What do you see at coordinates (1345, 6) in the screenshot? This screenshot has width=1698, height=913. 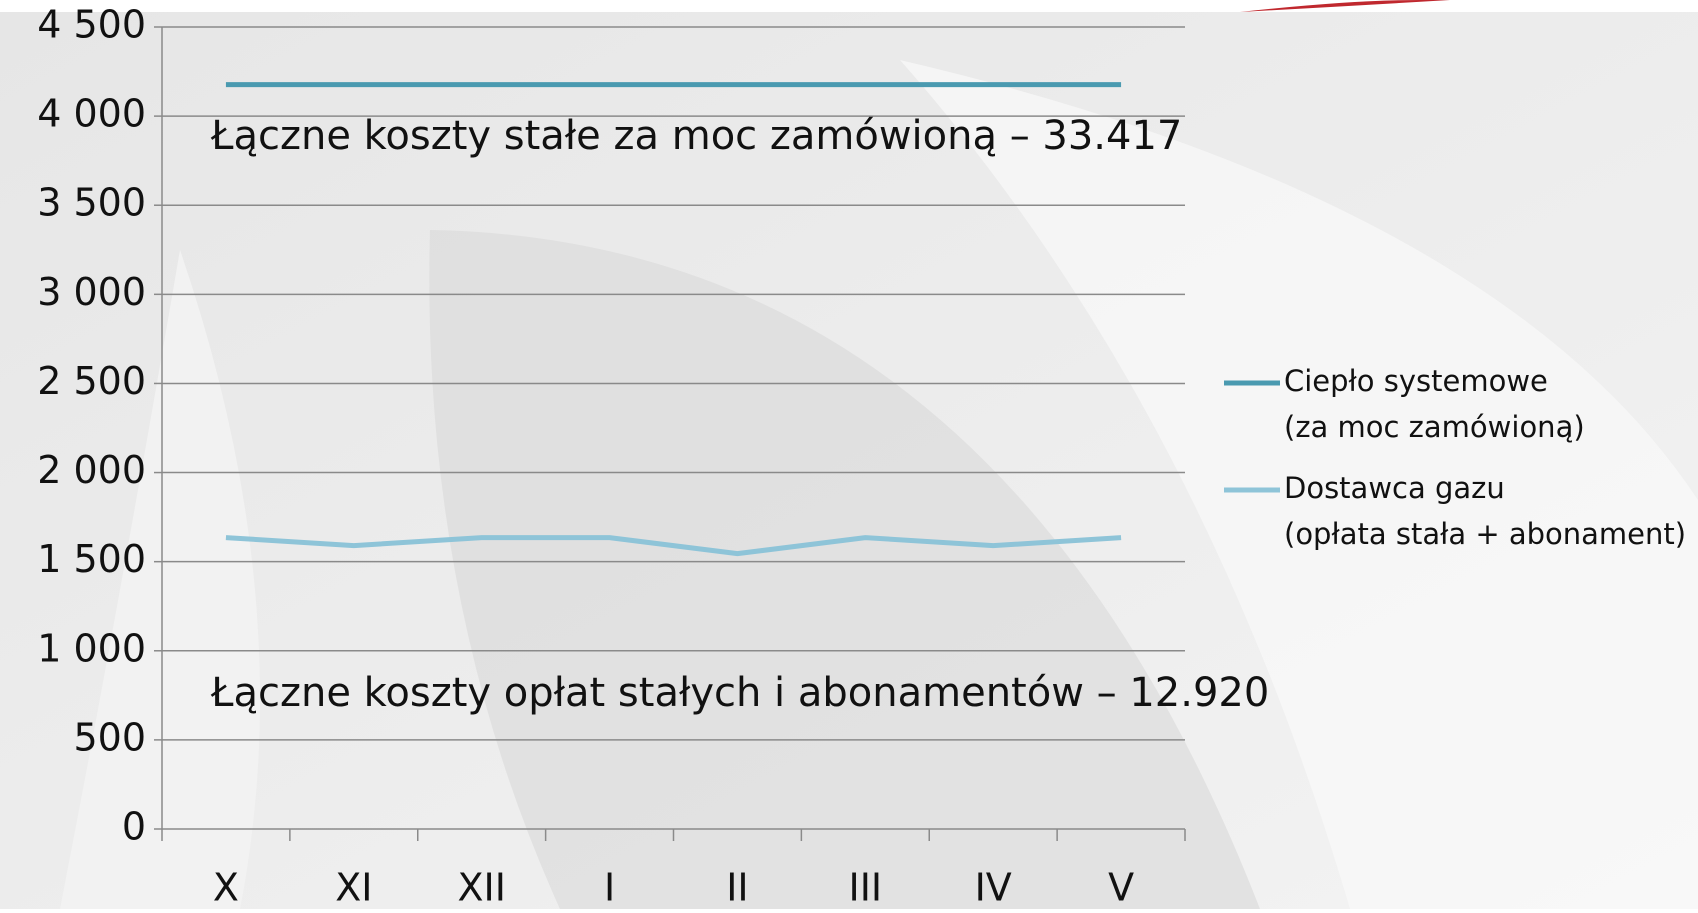 I see `red-swoosh` at bounding box center [1345, 6].